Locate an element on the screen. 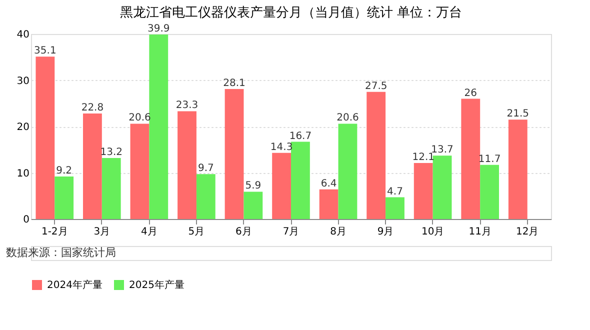 This screenshot has height=330, width=590. data-label: 22.8 is located at coordinates (92, 108).